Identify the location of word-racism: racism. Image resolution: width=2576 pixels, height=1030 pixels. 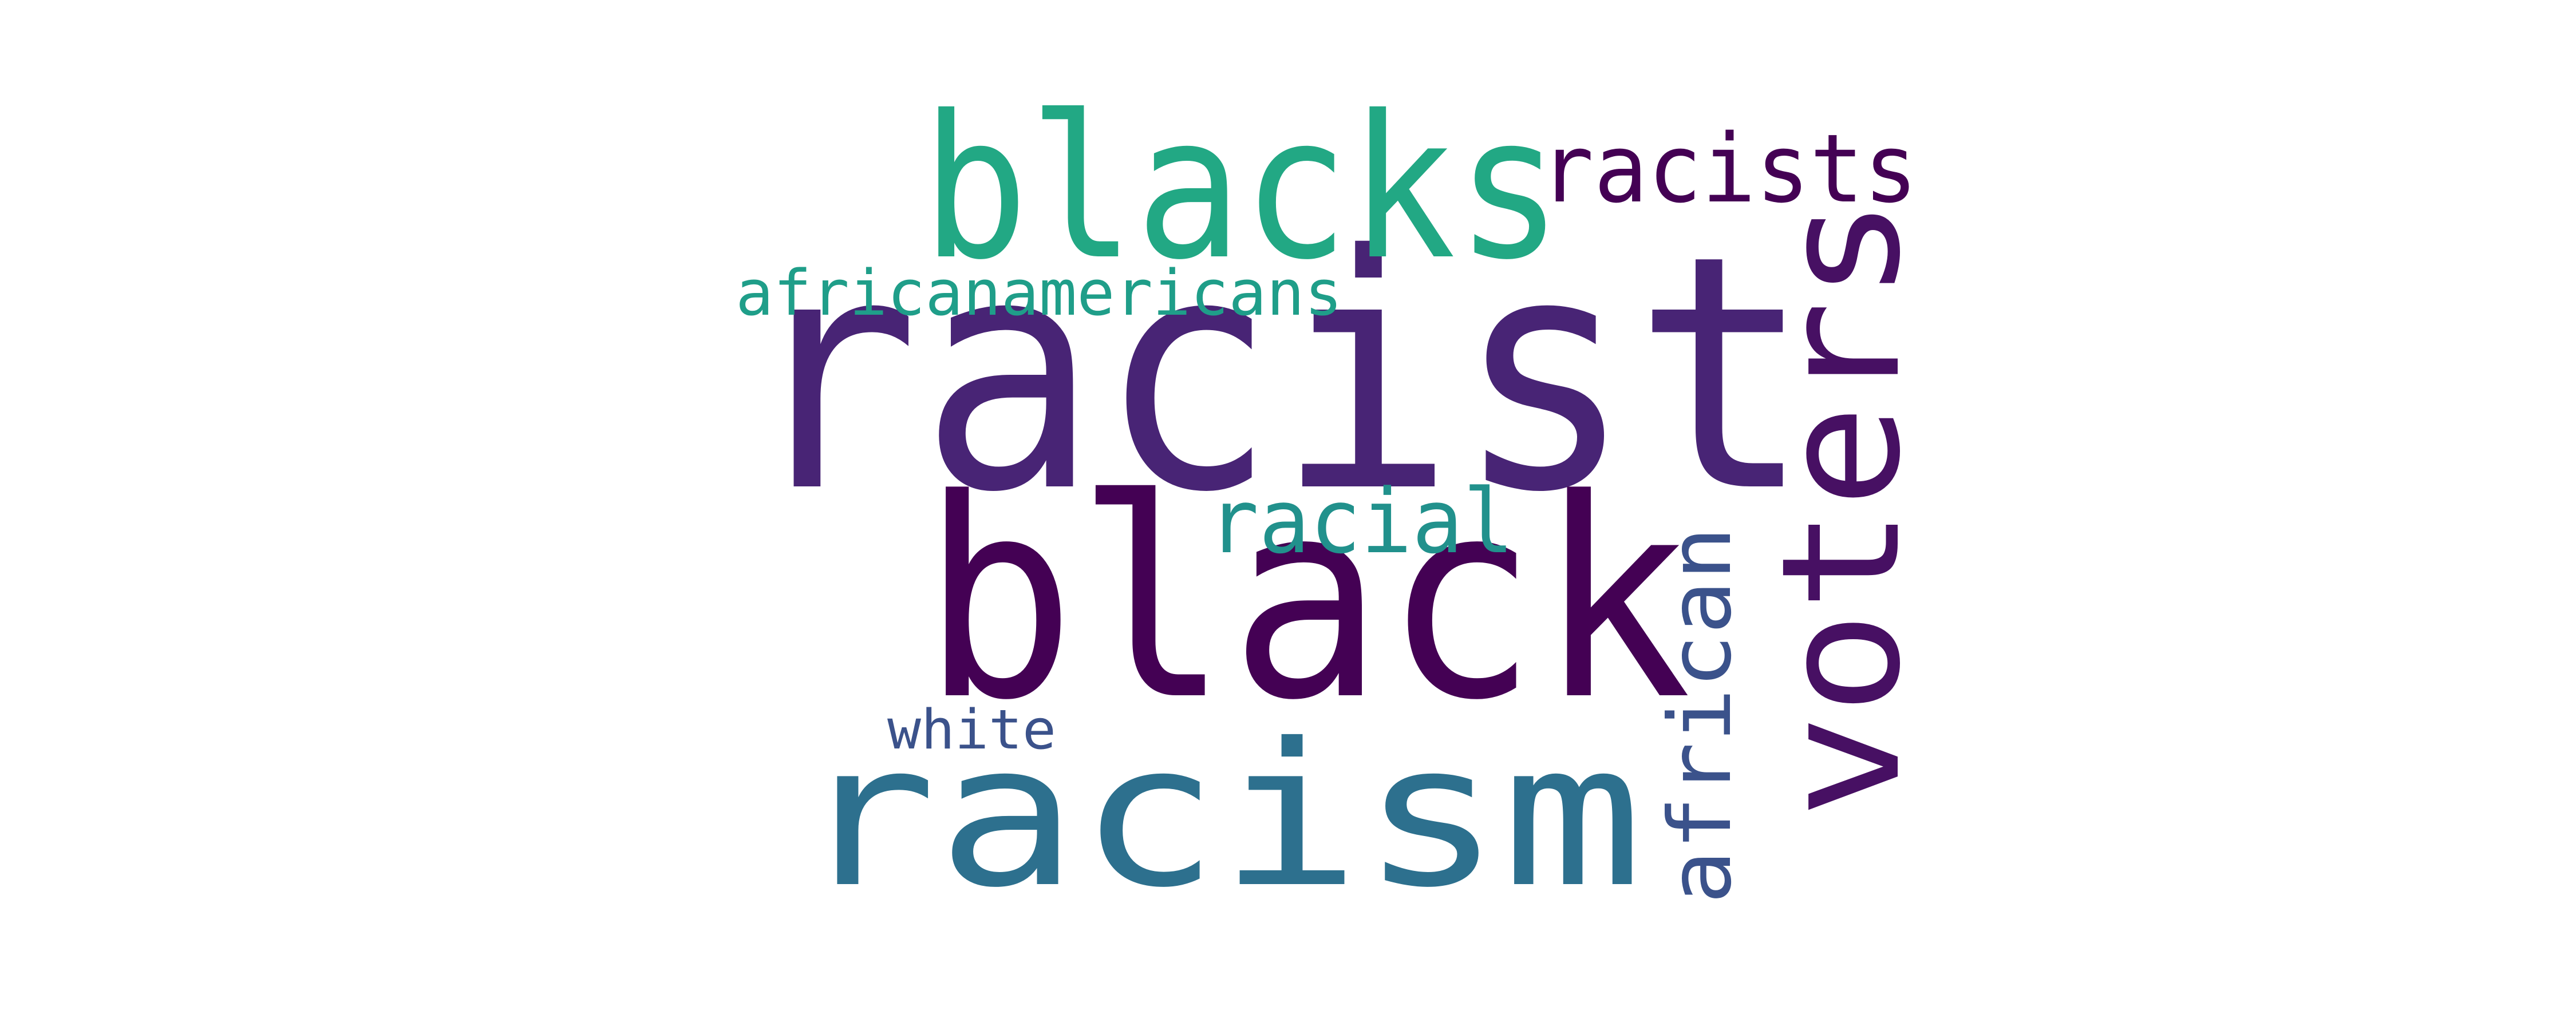
(1219, 816).